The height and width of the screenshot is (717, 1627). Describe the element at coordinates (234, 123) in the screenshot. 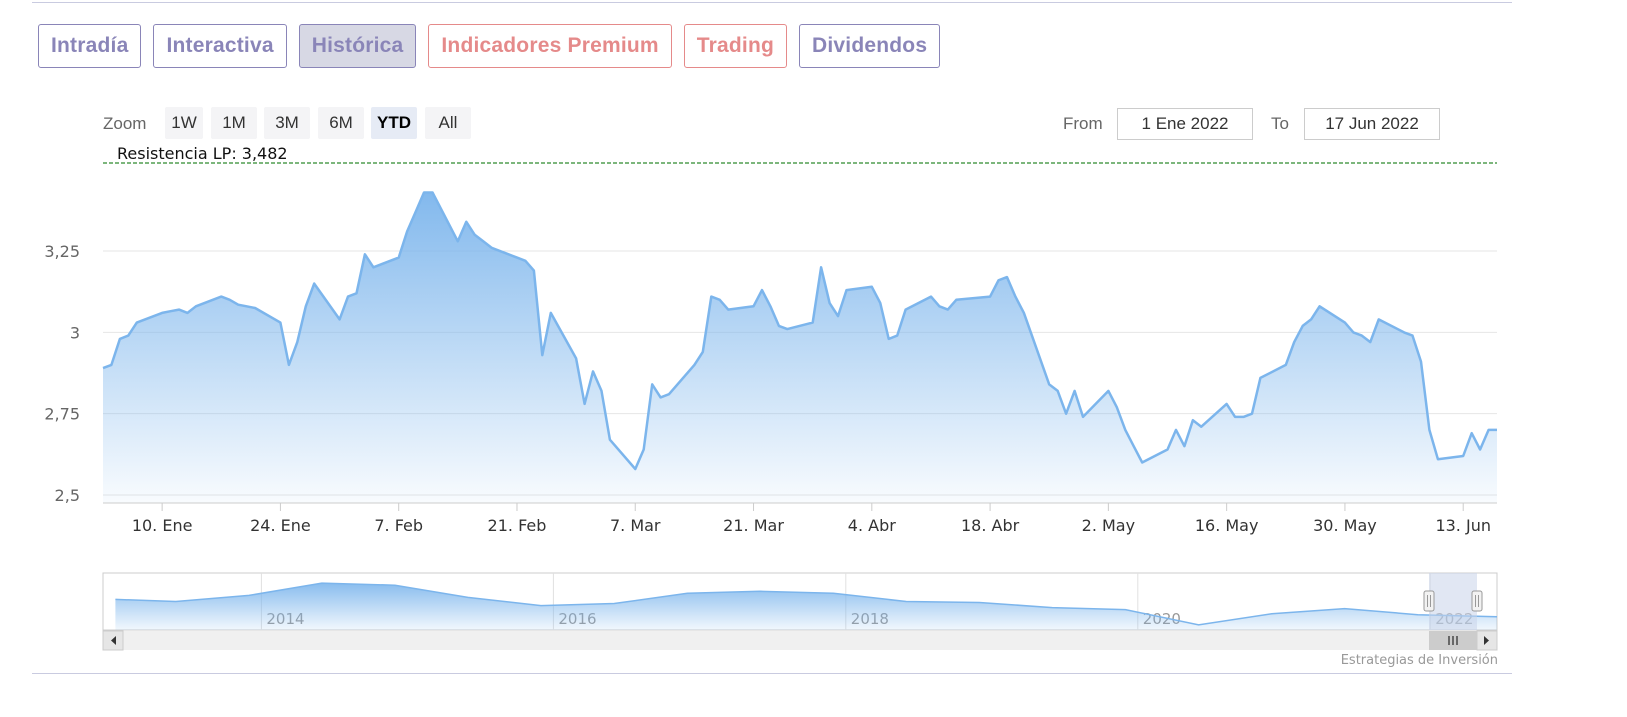

I see `zoom-button-1m: 1M` at that location.